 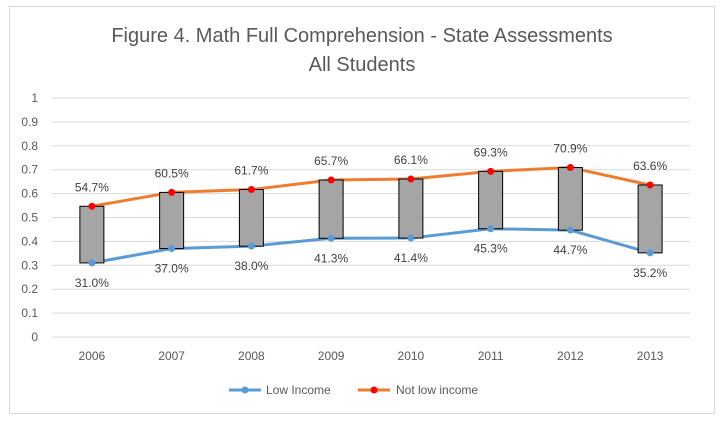 I want to click on y-tick-label: 0.7, so click(x=29, y=170).